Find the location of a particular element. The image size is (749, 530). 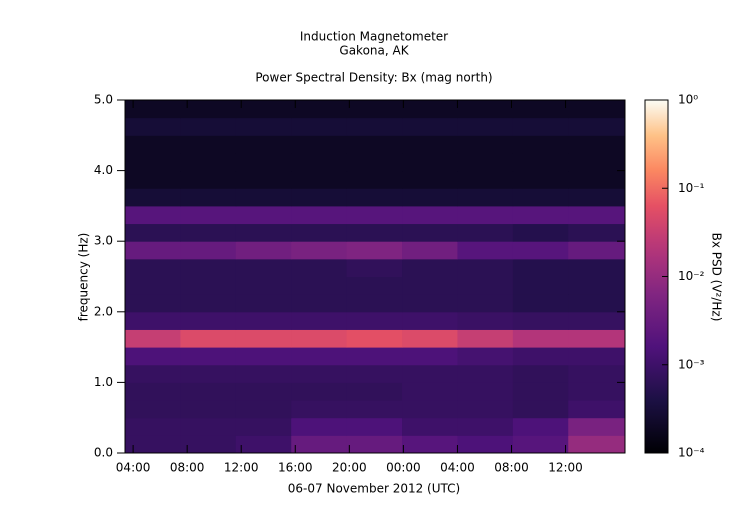

chart-title: Induction Magnetometer is located at coordinates (374, 37).